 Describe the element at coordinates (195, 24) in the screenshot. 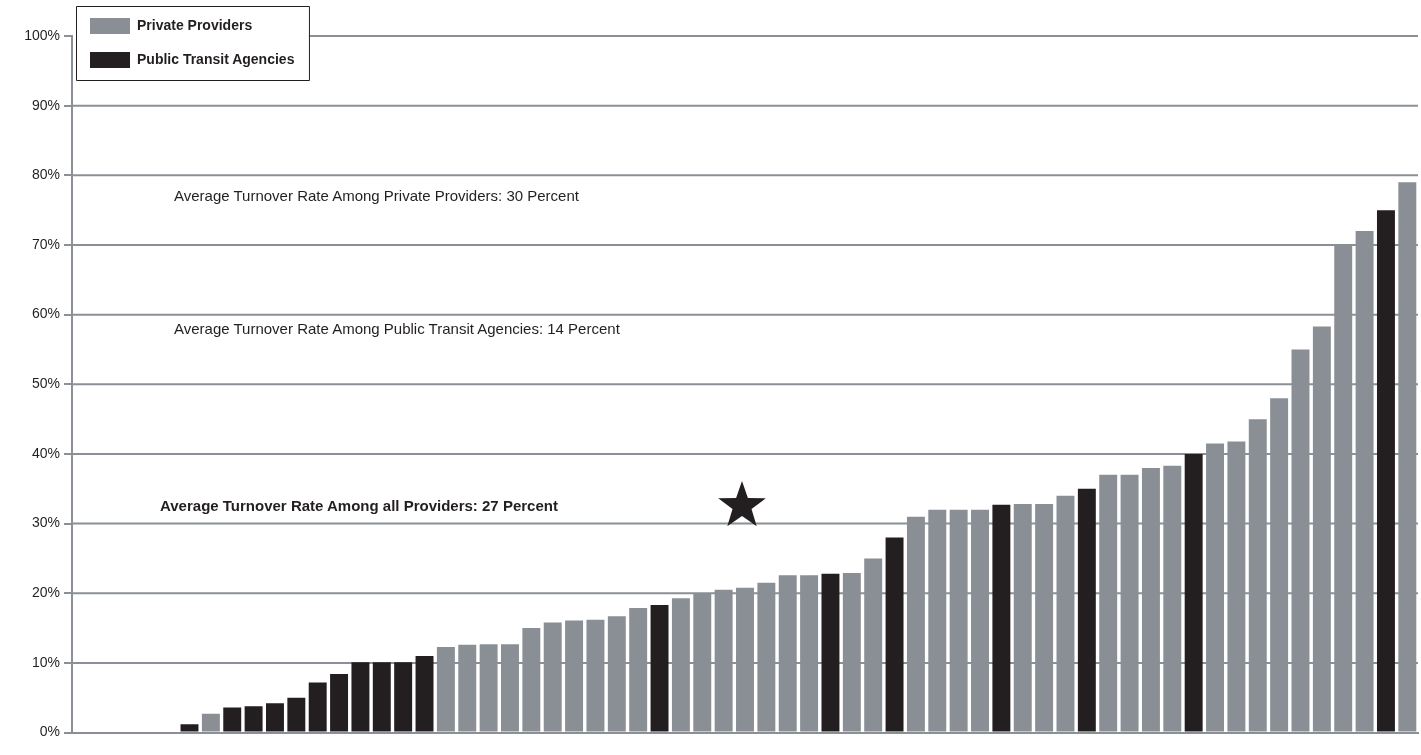

I see `legend-label: Private Providers` at that location.